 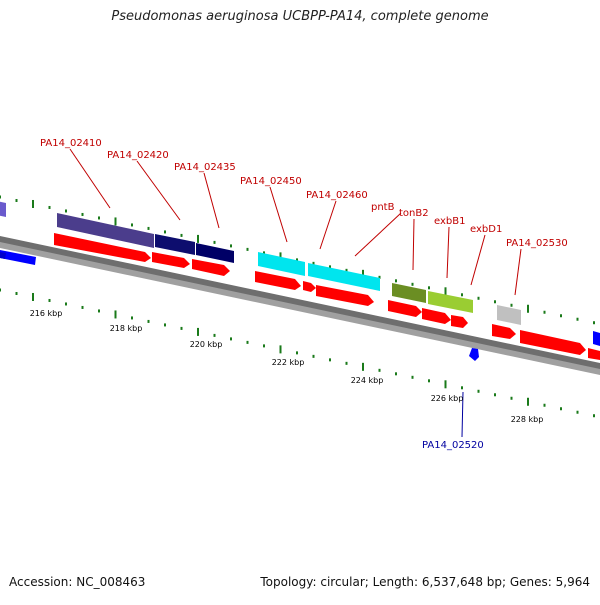 What do you see at coordinates (486, 229) in the screenshot?
I see `gene-label: exbD1` at bounding box center [486, 229].